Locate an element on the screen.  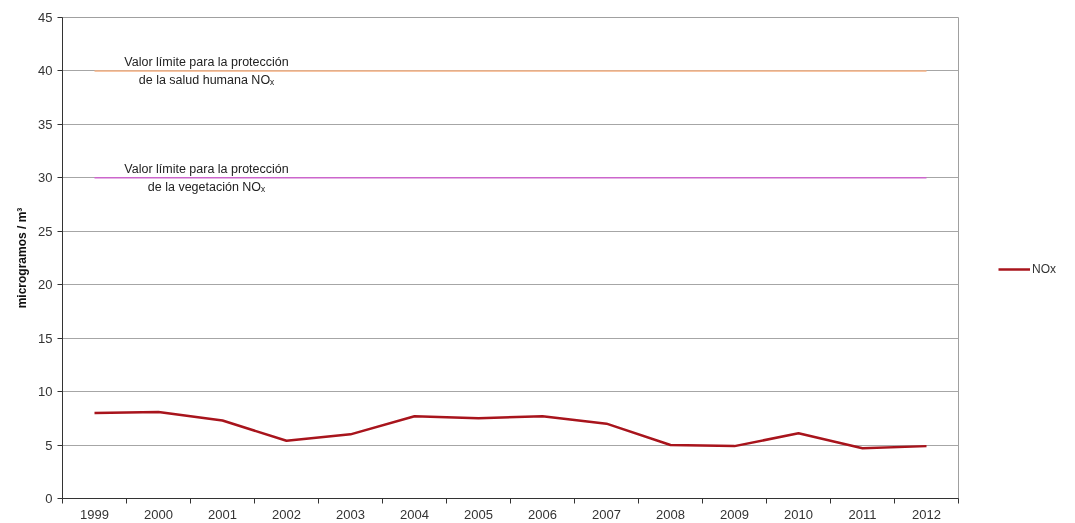
x-tick-label: 2006 is located at coordinates (542, 514).